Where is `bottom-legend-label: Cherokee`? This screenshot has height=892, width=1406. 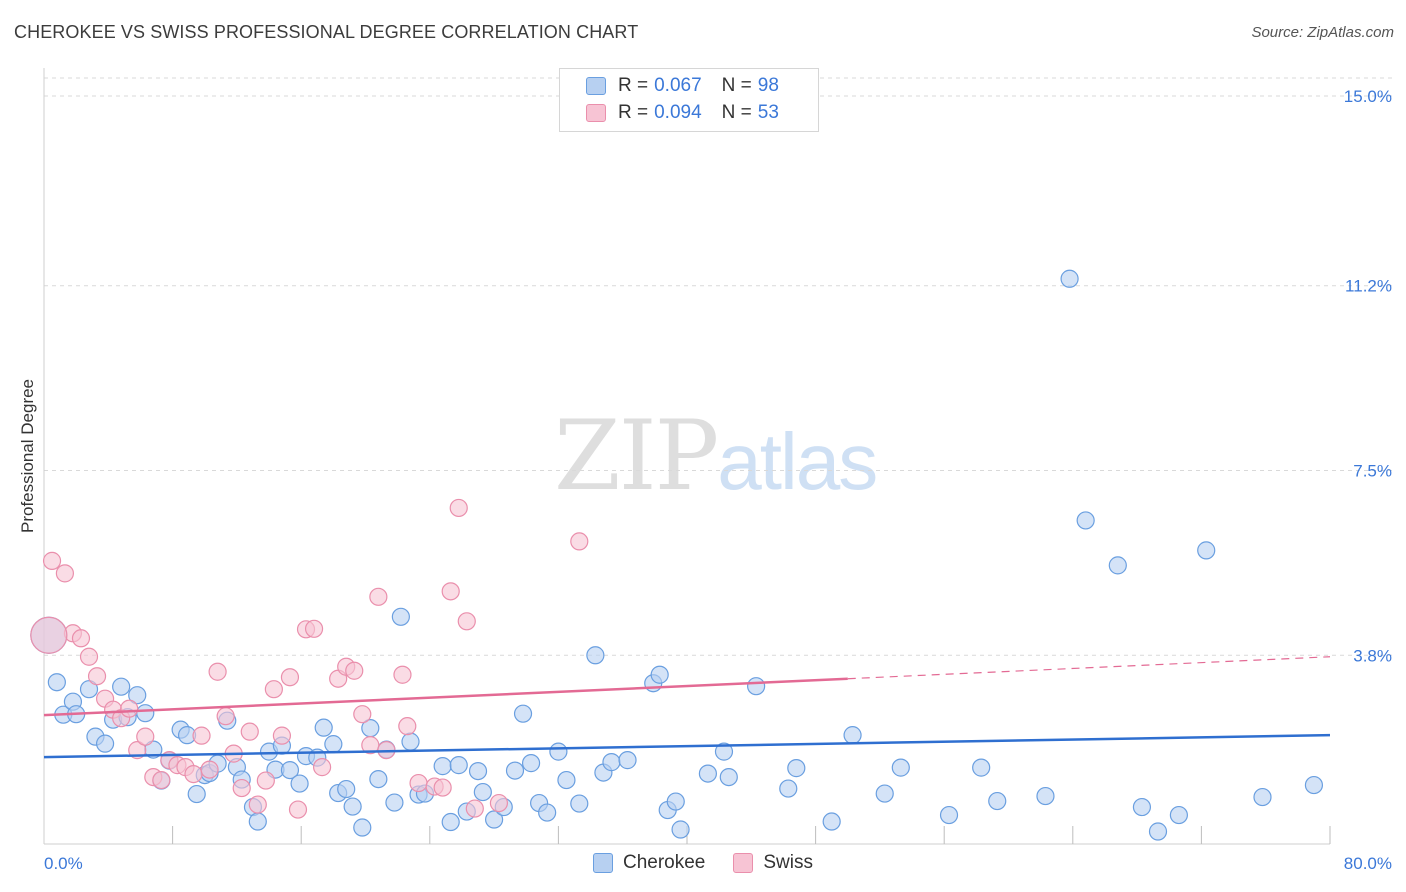 bottom-legend-label: Cherokee is located at coordinates (664, 862).